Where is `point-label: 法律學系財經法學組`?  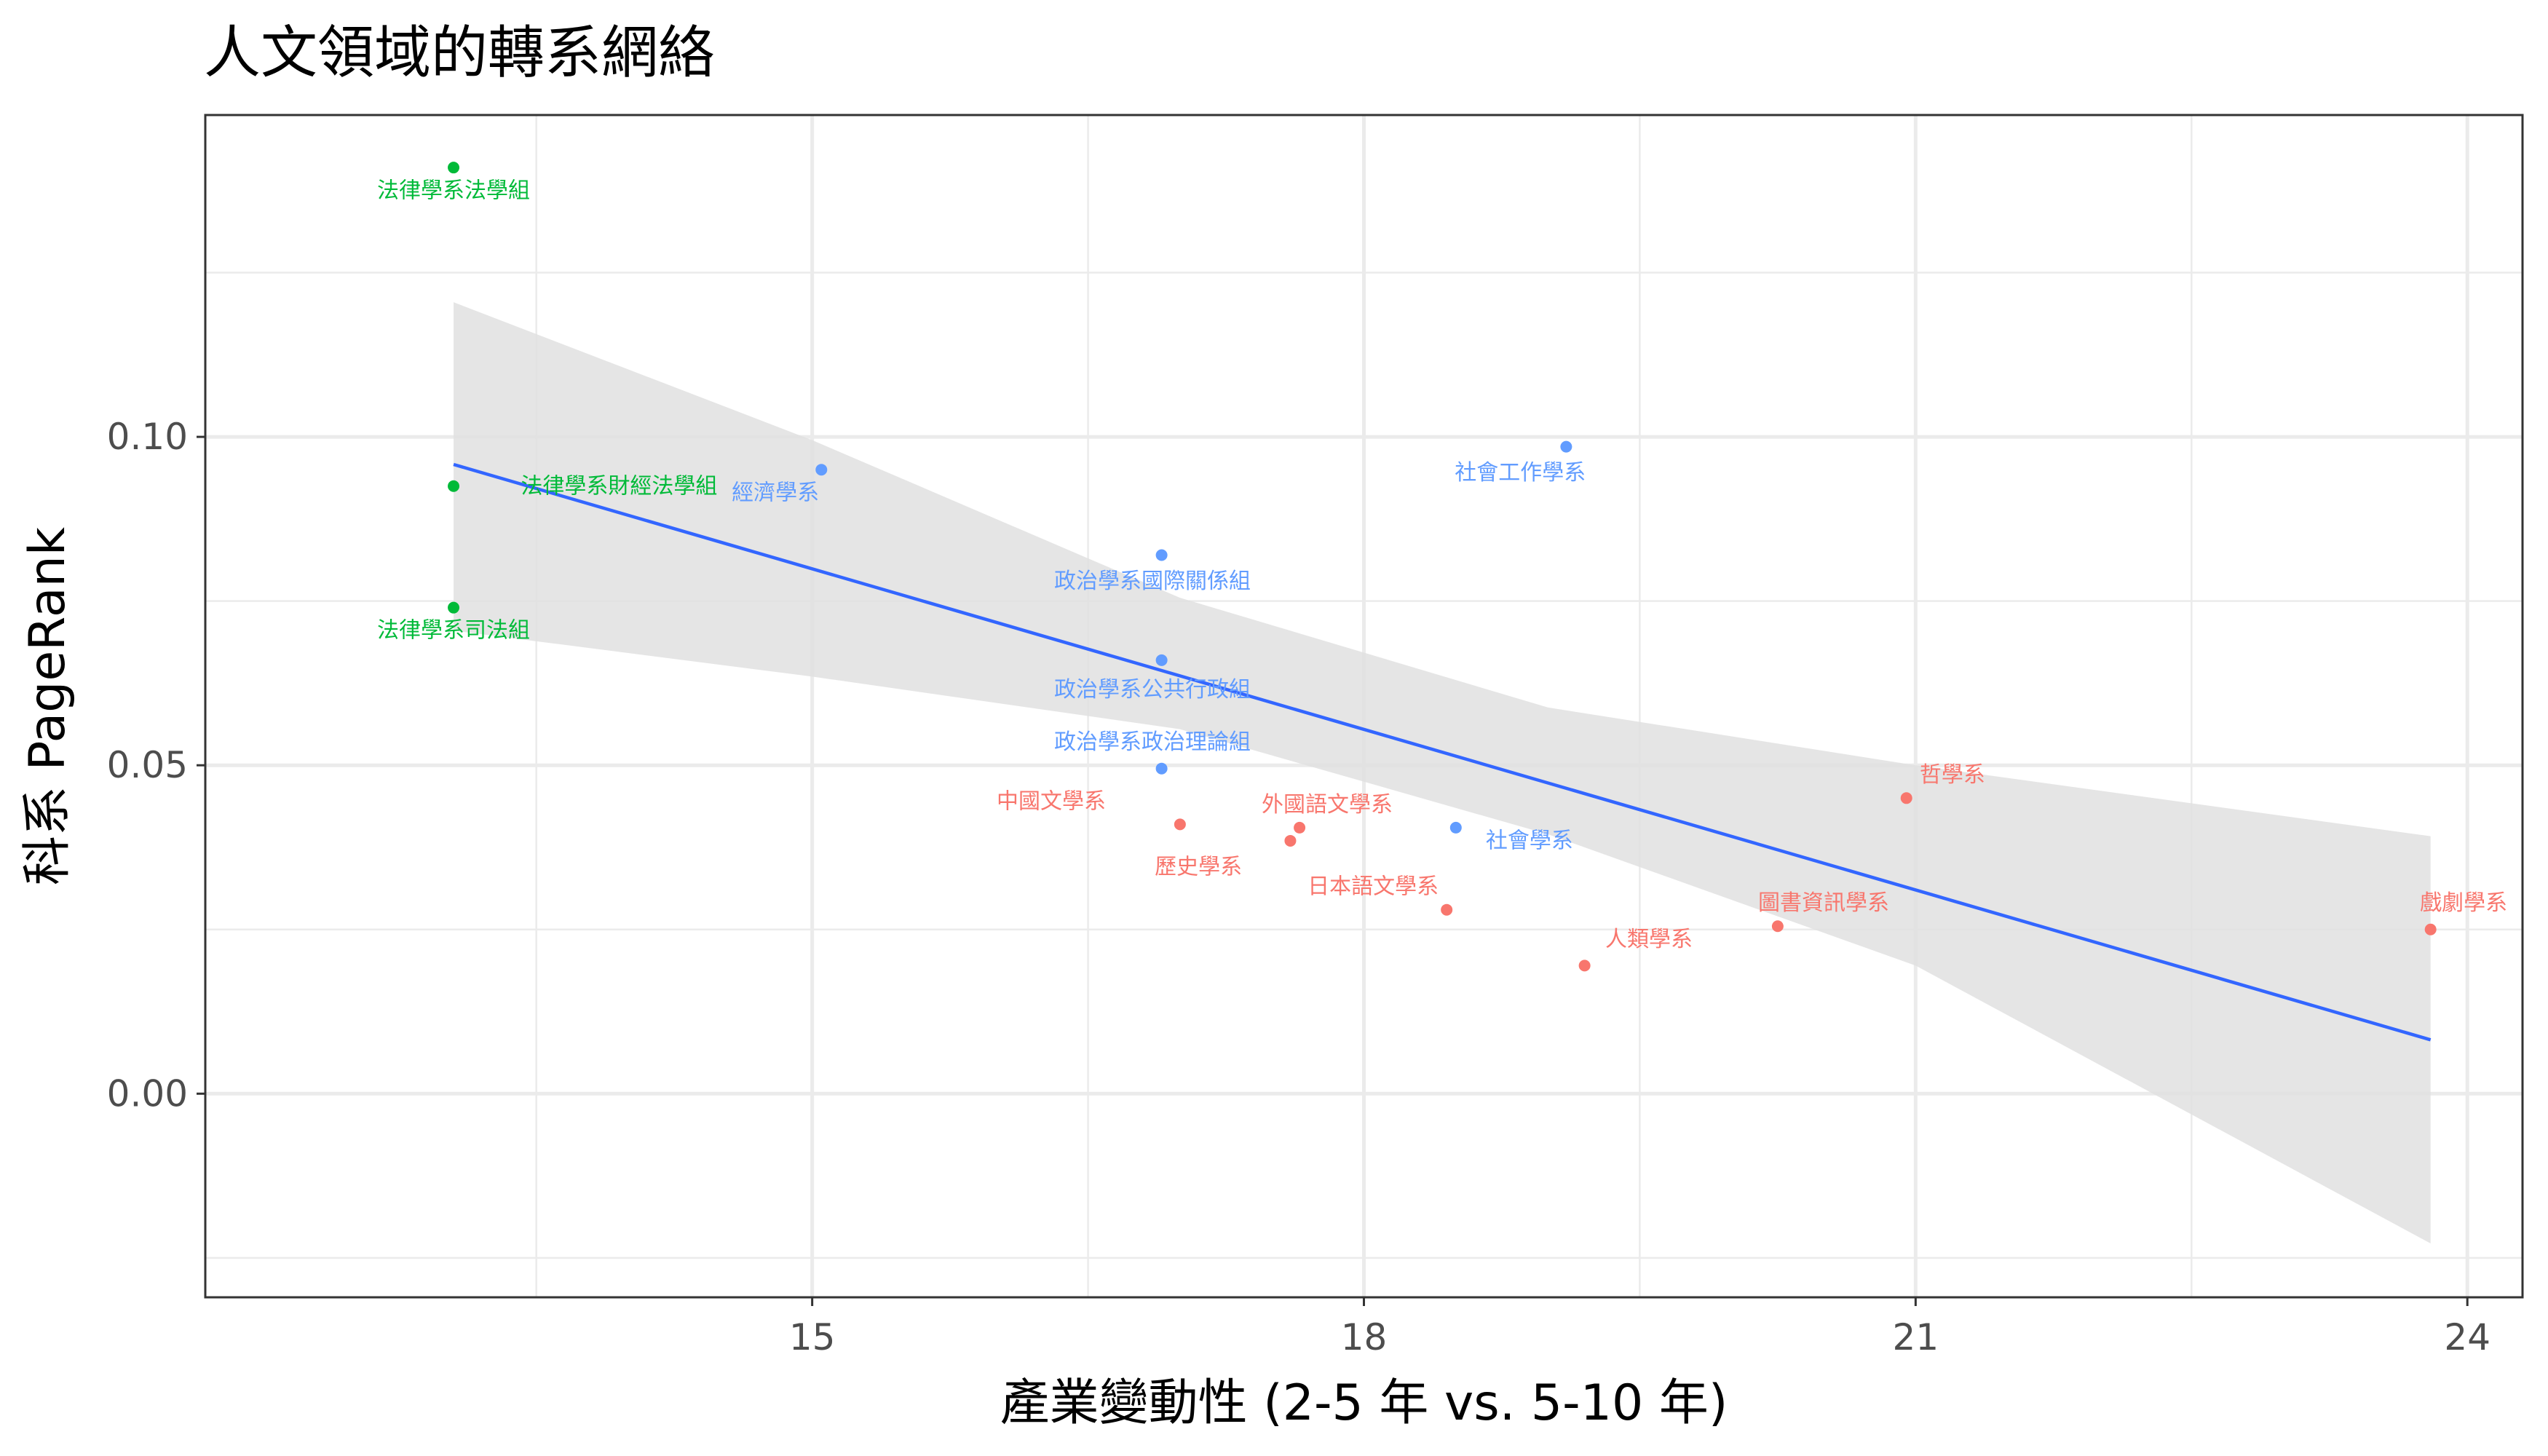
point-label: 法律學系財經法學組 is located at coordinates (619, 486).